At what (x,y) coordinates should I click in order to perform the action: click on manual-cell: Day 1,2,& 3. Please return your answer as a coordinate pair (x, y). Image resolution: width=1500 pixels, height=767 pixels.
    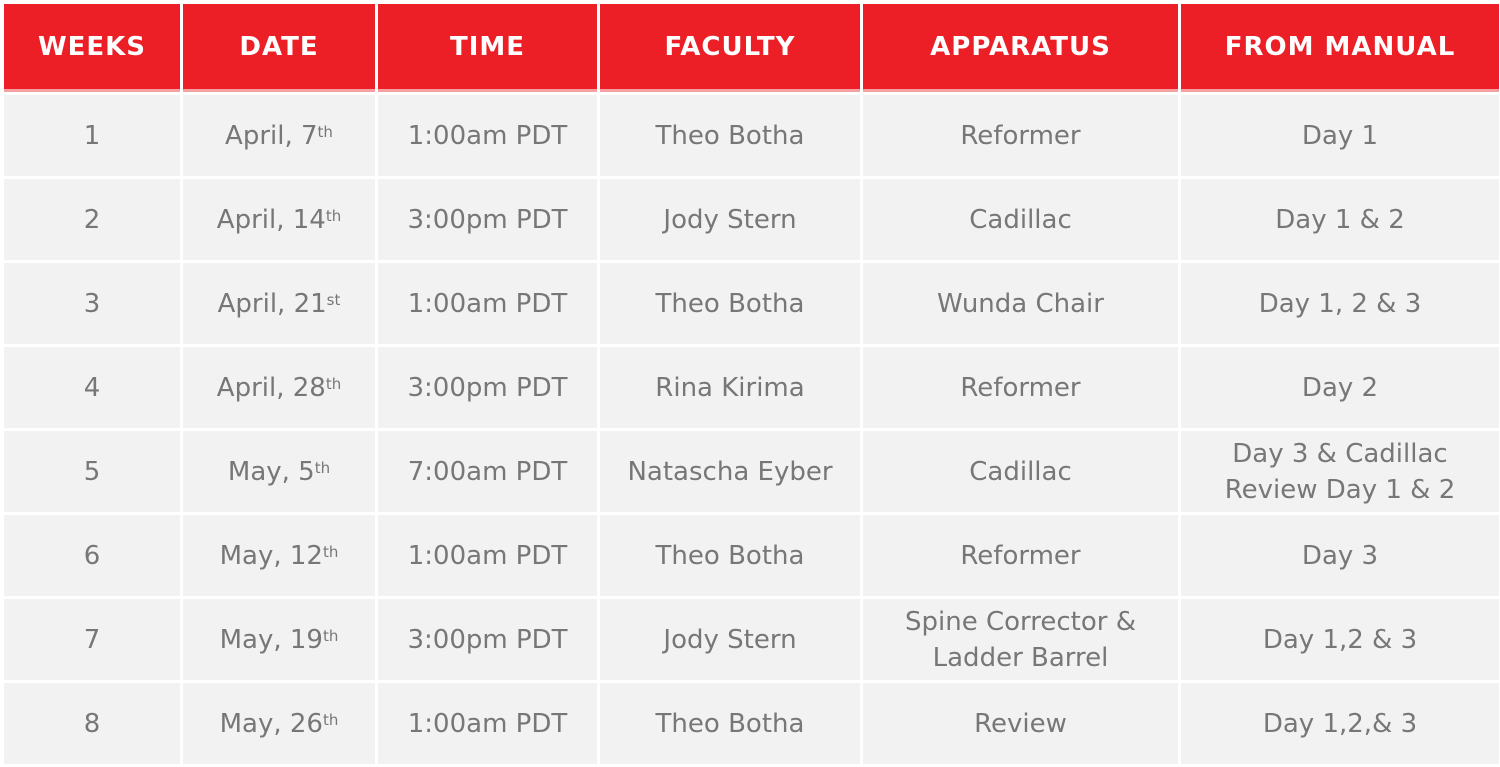
    Looking at the image, I should click on (1340, 723).